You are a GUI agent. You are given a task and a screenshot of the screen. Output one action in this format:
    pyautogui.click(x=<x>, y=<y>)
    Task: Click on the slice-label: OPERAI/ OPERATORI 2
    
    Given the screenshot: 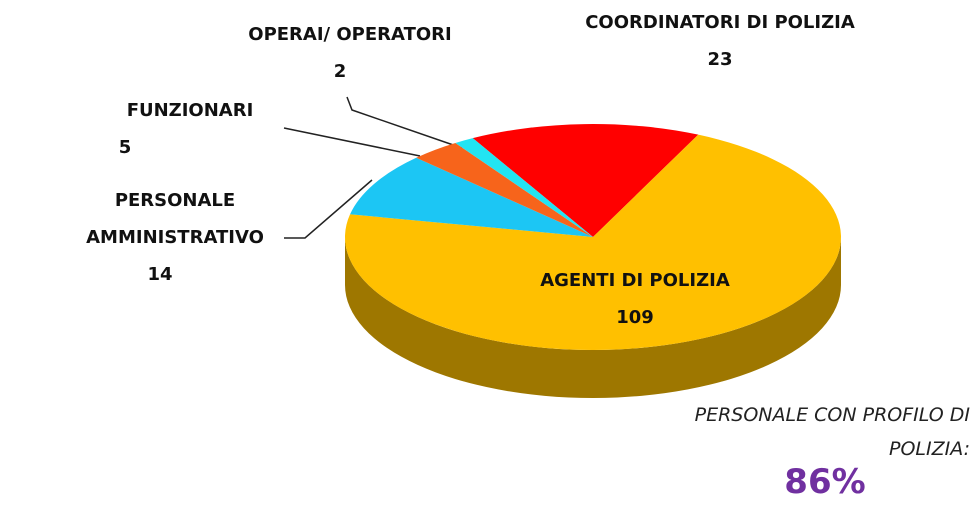 What is the action you would take?
    pyautogui.click(x=350, y=53)
    